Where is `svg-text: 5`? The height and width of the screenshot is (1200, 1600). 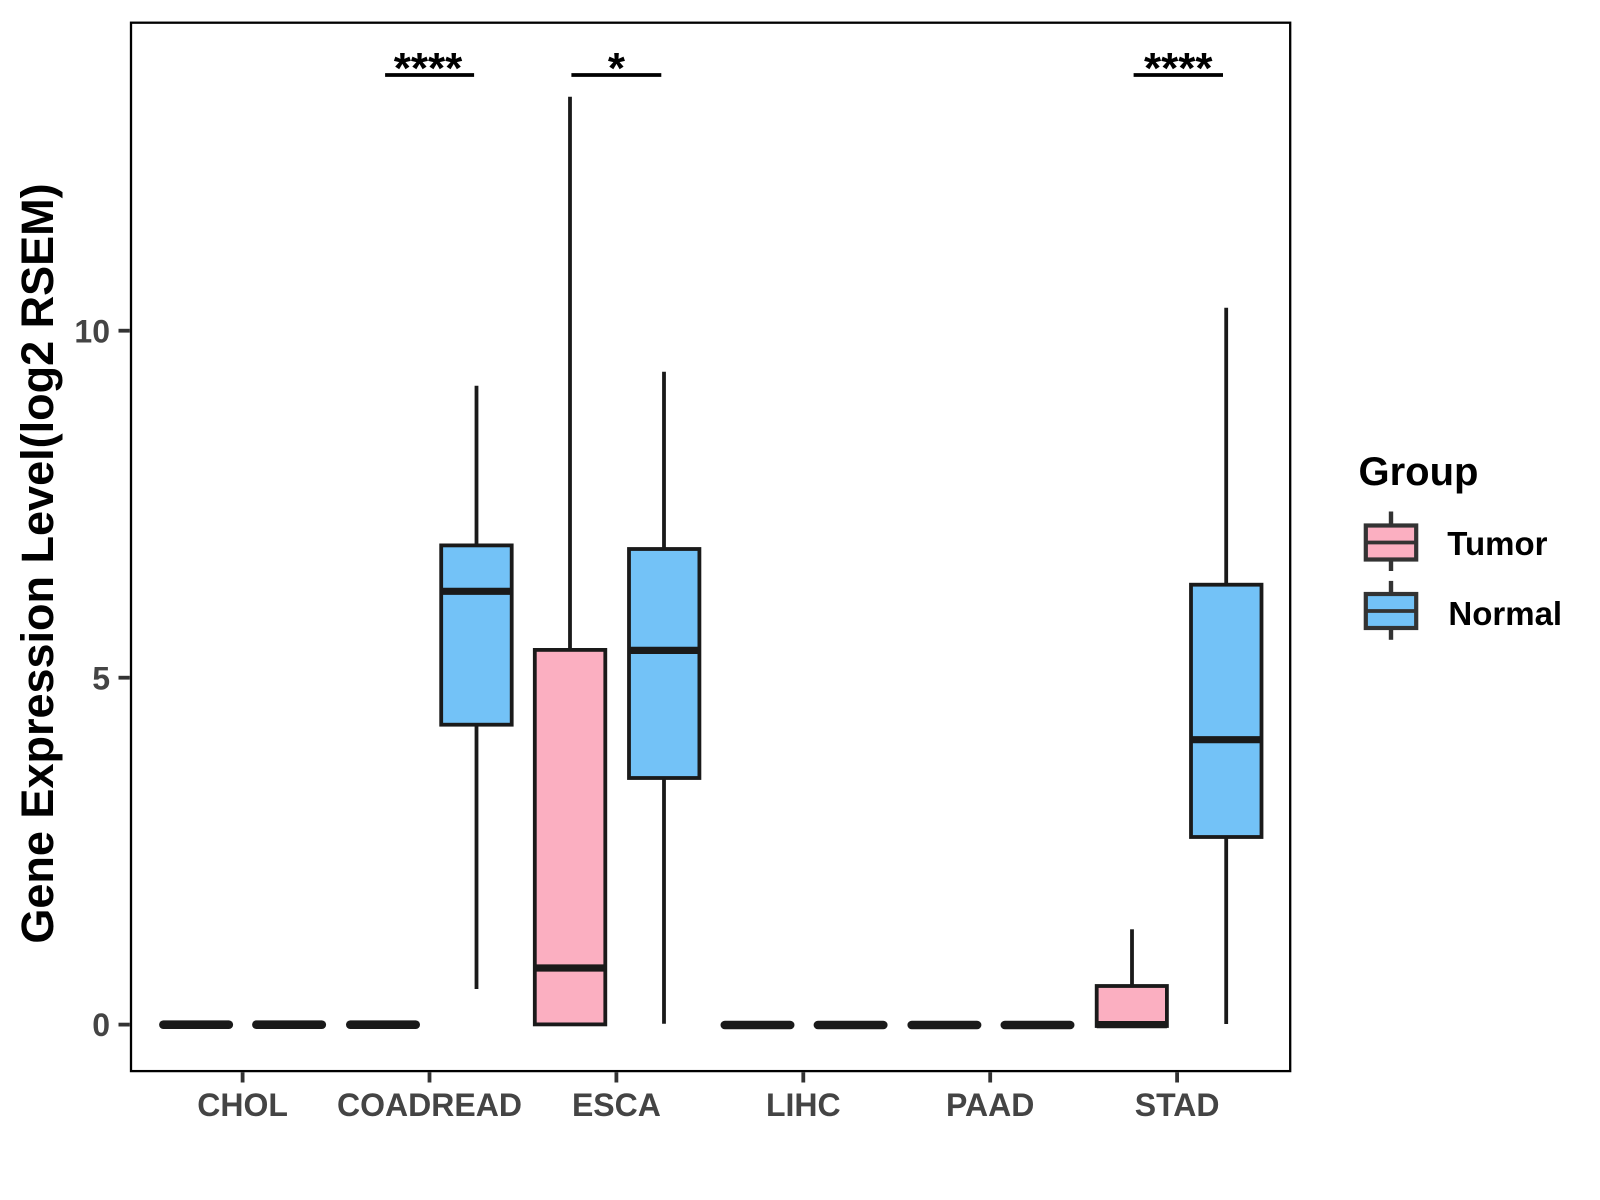
svg-text: 5 is located at coordinates (101, 678).